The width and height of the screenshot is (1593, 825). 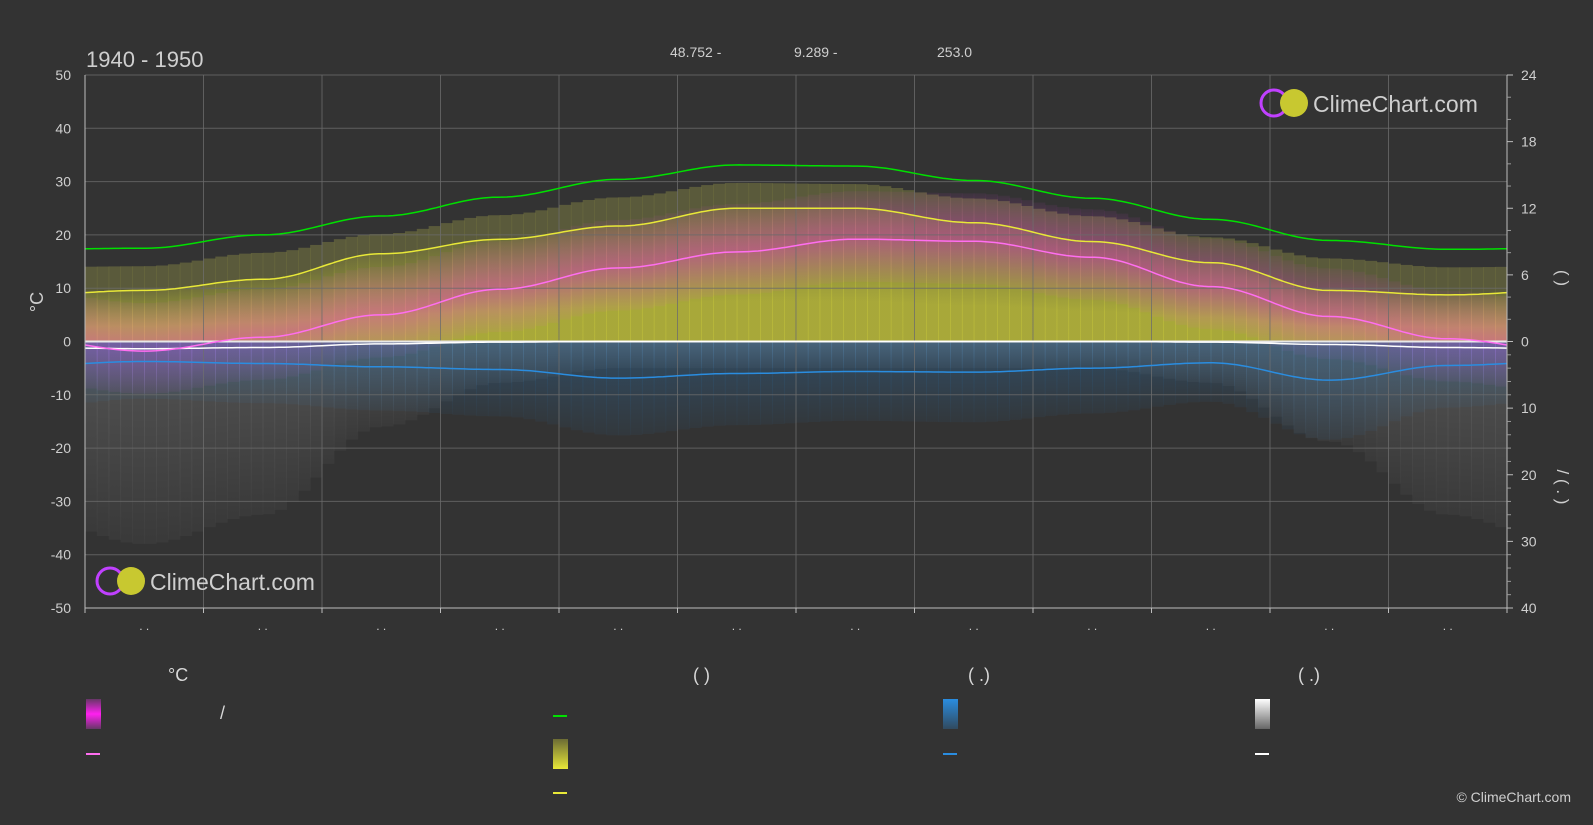 I want to click on left-tick-label: 10, so click(x=63, y=288).